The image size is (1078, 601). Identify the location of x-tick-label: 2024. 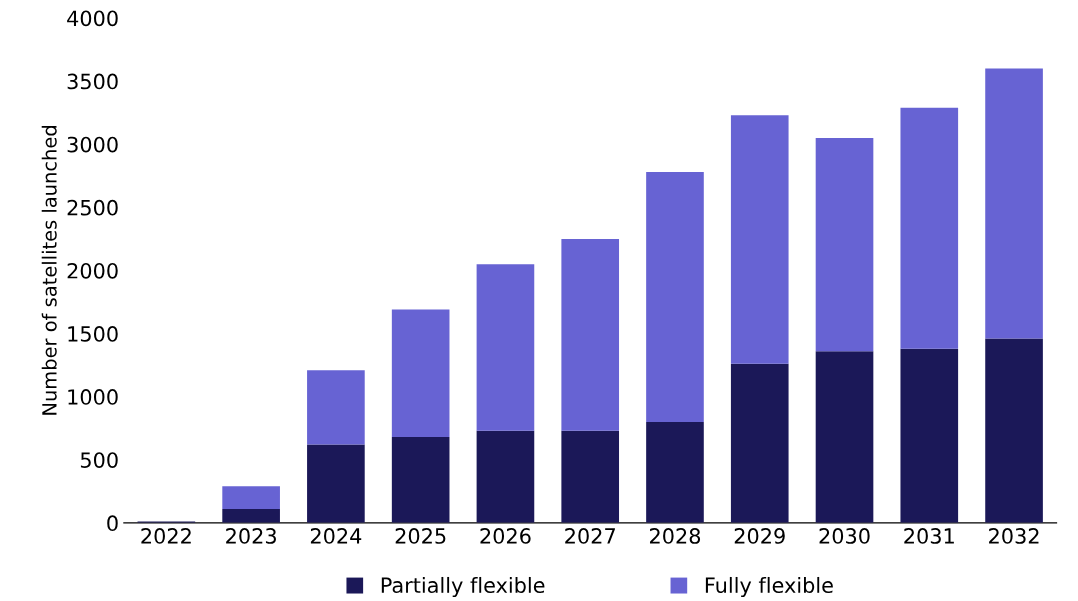
(336, 536).